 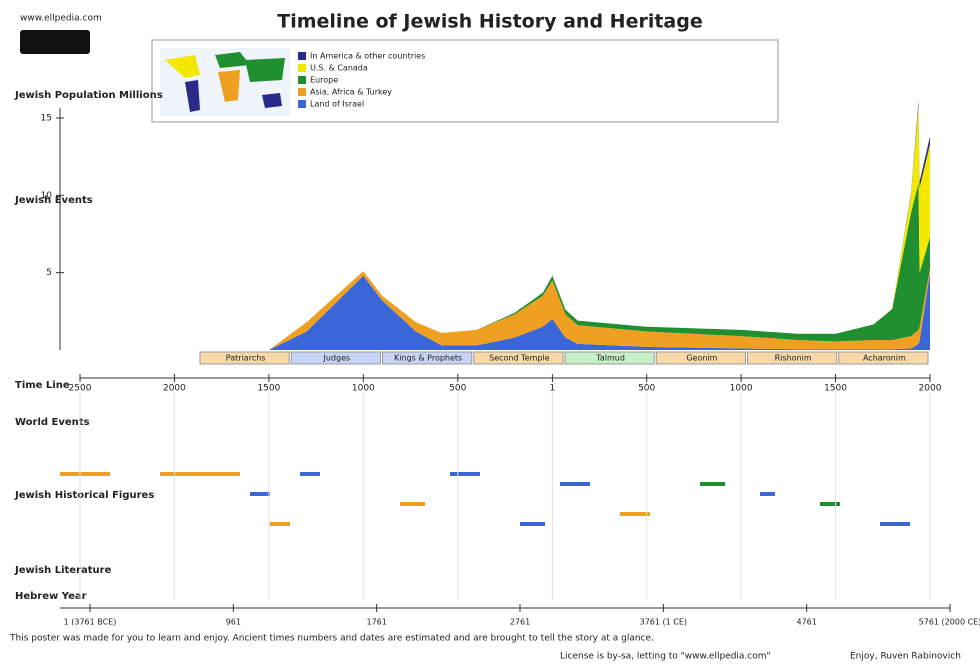 What do you see at coordinates (47, 196) in the screenshot?
I see `y-tick-label: 10` at bounding box center [47, 196].